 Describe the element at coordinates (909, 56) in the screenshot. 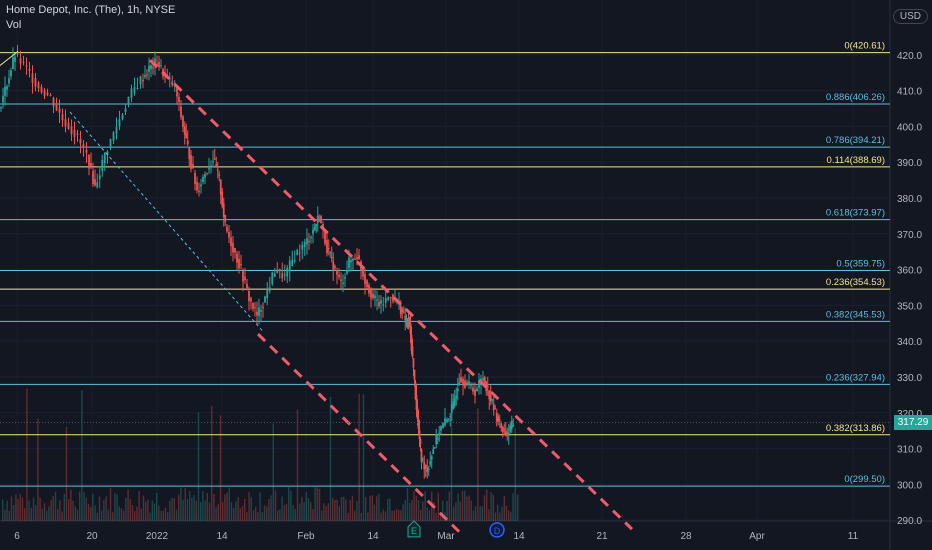

I see `price-tick-label: 420.0` at that location.